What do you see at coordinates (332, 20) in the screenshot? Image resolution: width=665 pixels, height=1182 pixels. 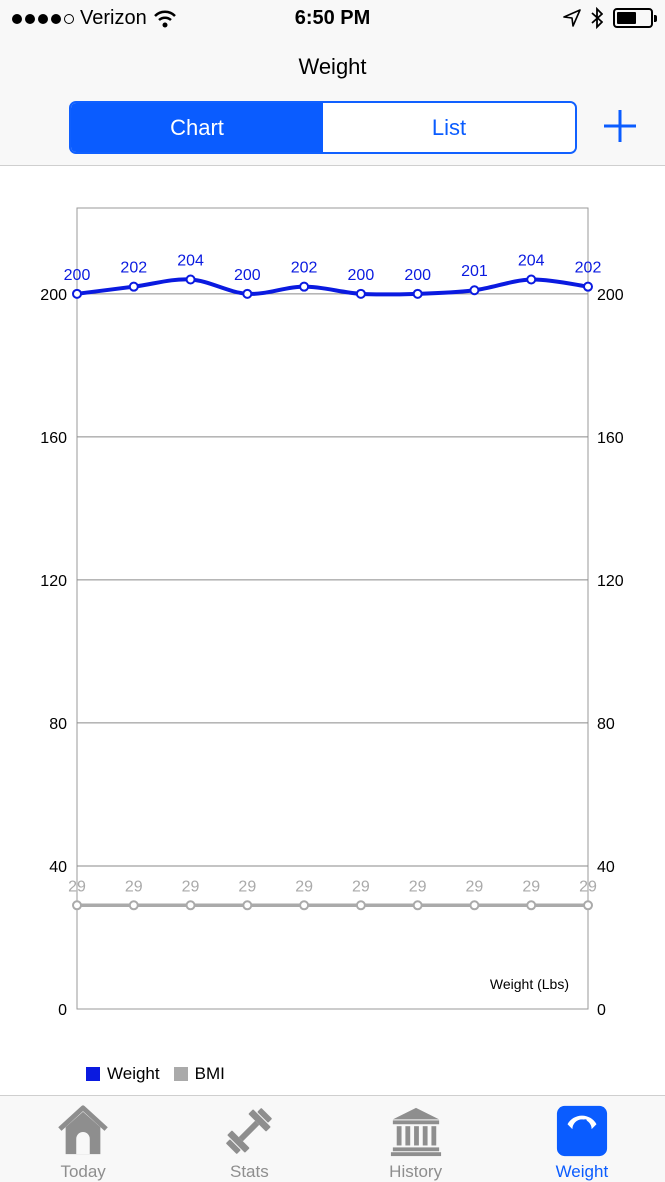 I see `status-bar: Verizon 6:50 PM` at bounding box center [332, 20].